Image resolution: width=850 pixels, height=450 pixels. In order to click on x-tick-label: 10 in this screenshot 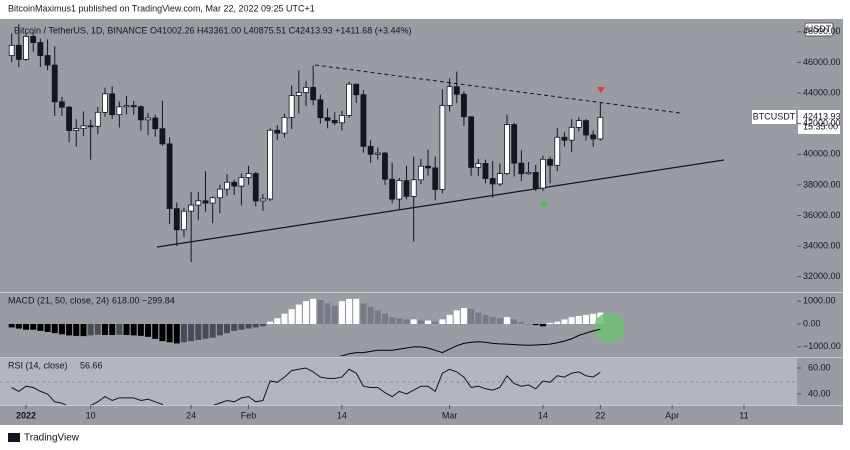, I will do `click(91, 415)`.